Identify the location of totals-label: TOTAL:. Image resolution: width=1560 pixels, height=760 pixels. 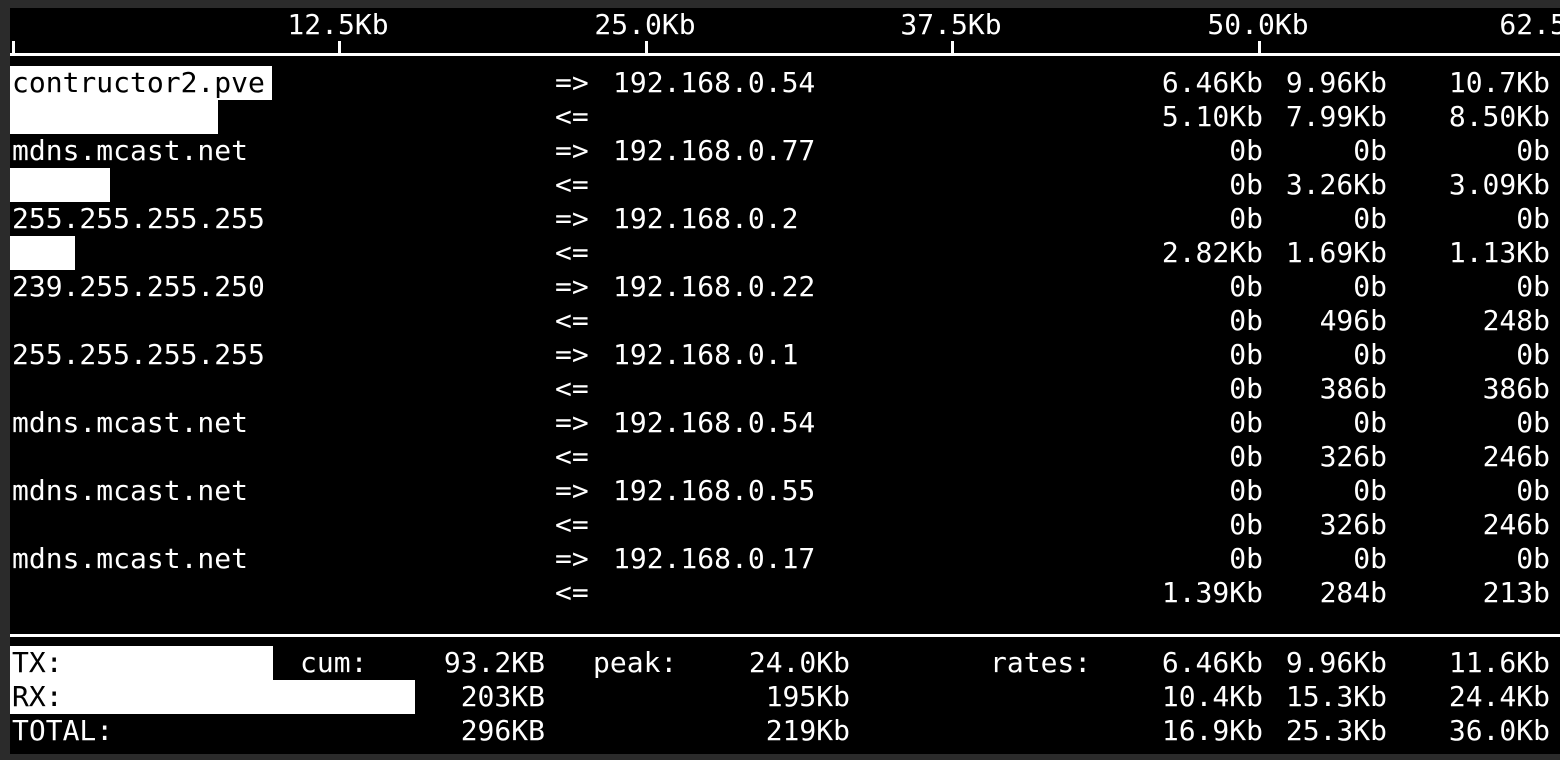
(63, 730).